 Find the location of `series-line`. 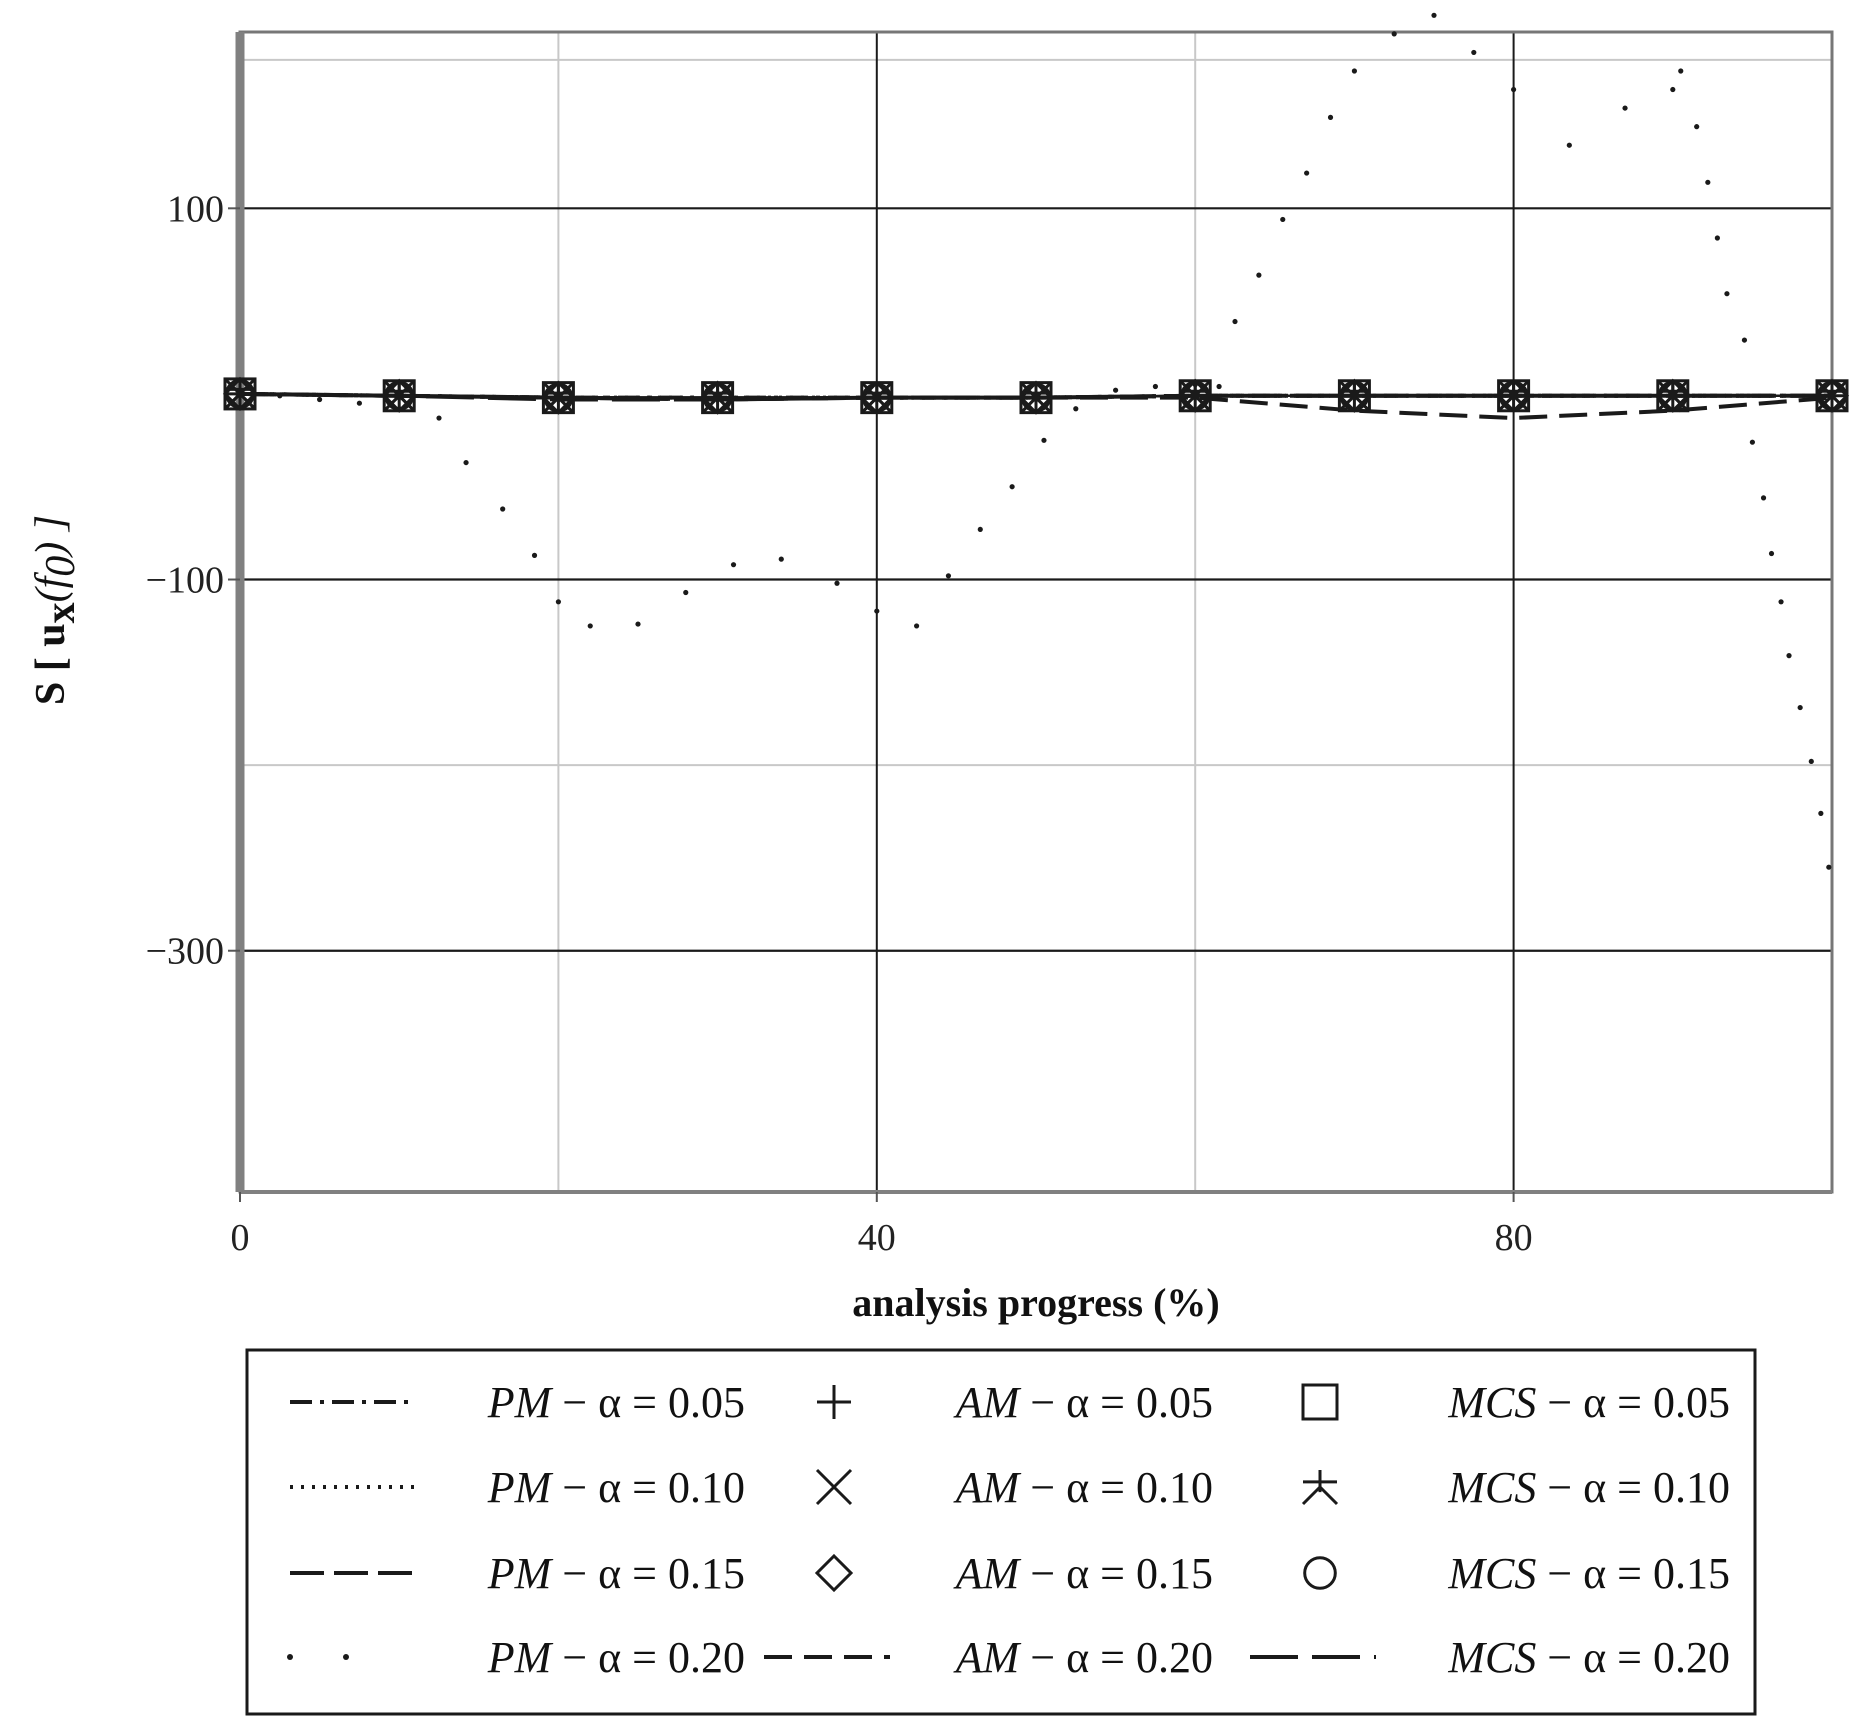

series-line is located at coordinates (1035, 396).